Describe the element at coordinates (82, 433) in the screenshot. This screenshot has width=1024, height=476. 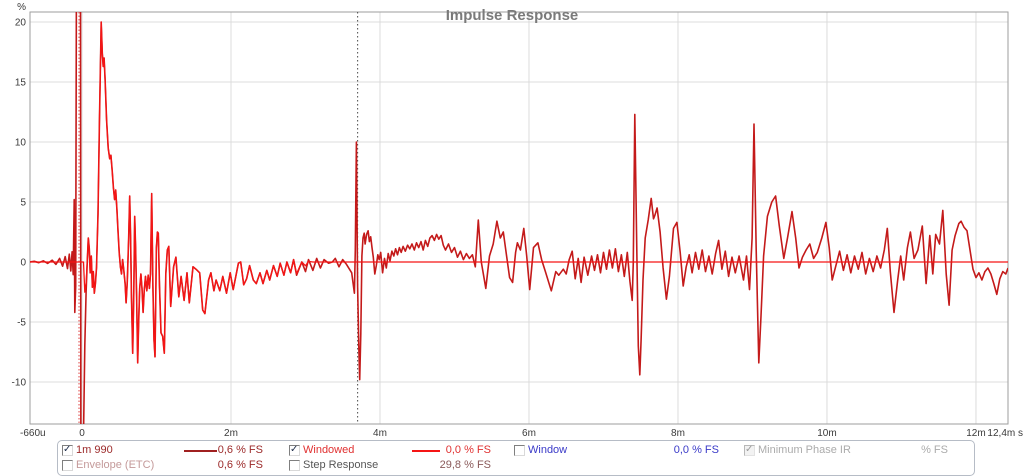
I see `x-tick-label: 0` at that location.